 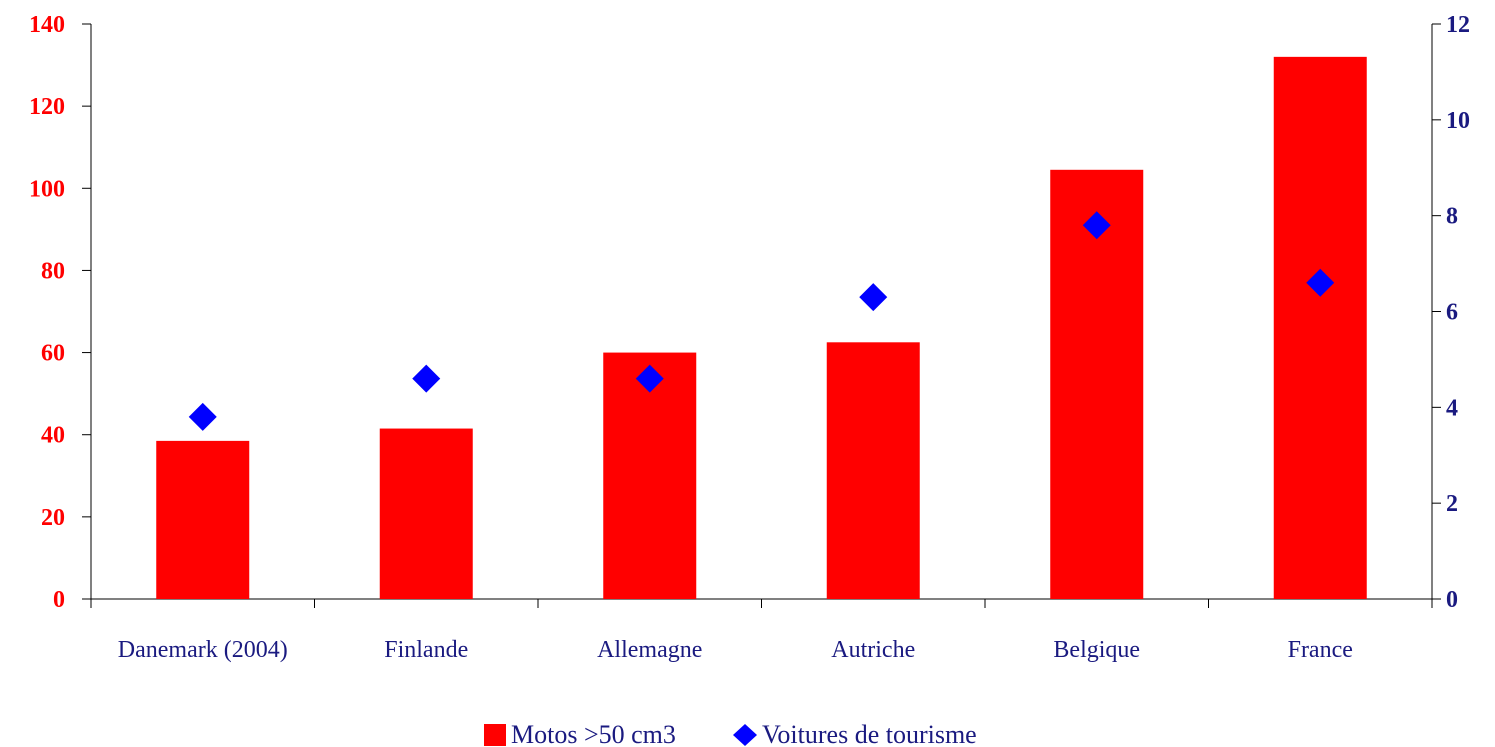 What do you see at coordinates (59, 600) in the screenshot?
I see `left-tick-label: 0` at bounding box center [59, 600].